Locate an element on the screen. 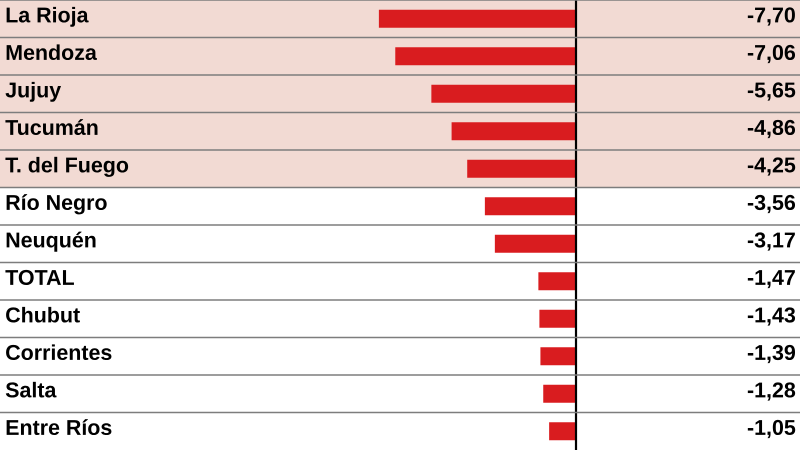  data-label: -4,86 is located at coordinates (772, 129).